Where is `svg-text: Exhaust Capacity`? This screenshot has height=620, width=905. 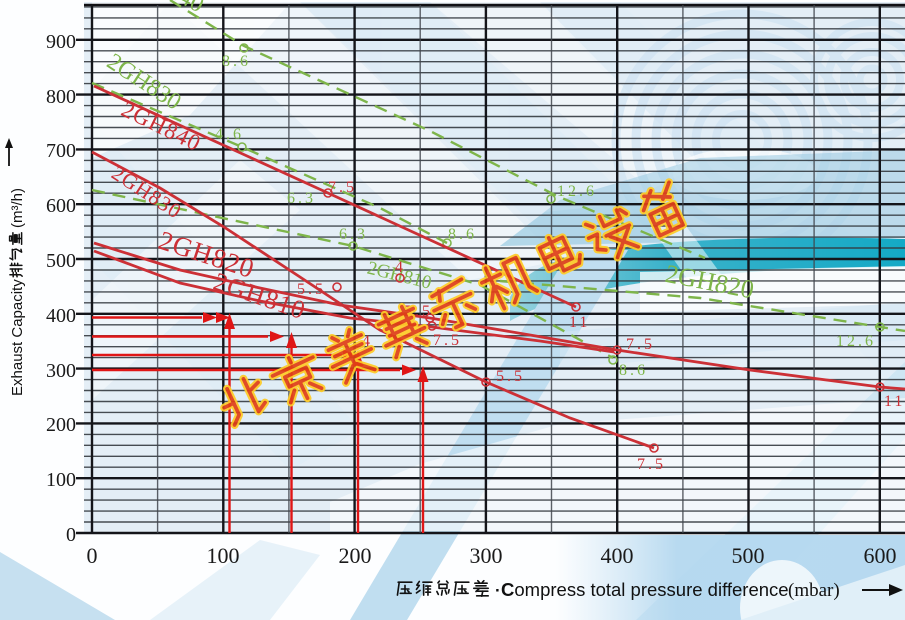 svg-text: Exhaust Capacity is located at coordinates (17, 337).